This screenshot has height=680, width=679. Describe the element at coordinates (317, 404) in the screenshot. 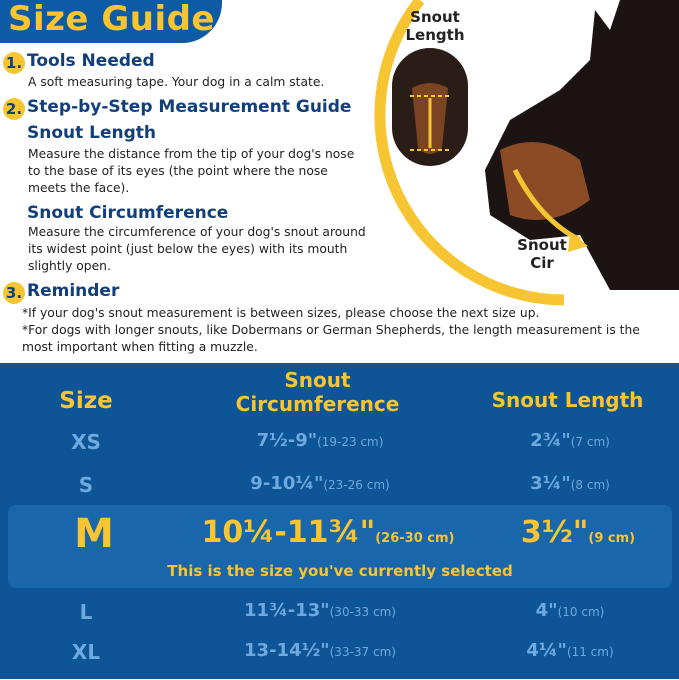

I see `header-circ-line2: Circumference` at that location.